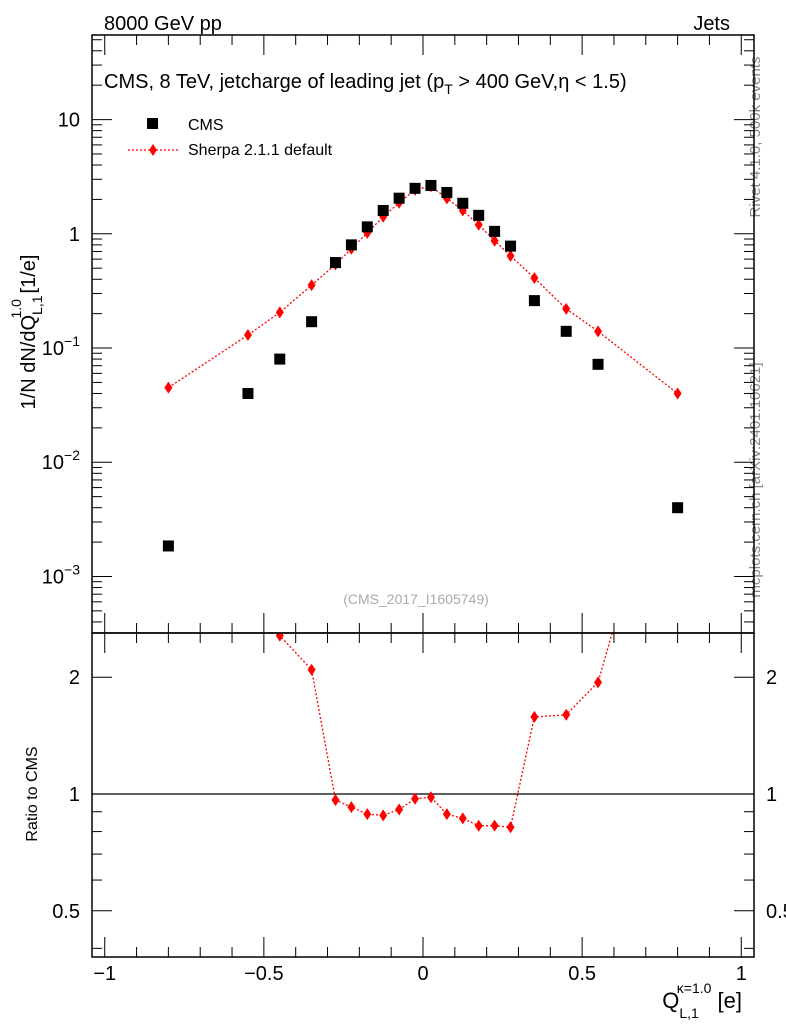 The width and height of the screenshot is (786, 1024). What do you see at coordinates (755, 479) in the screenshot?
I see `mcplots-label: mcplots.cern.ch [arXiv:2401.10621]` at bounding box center [755, 479].